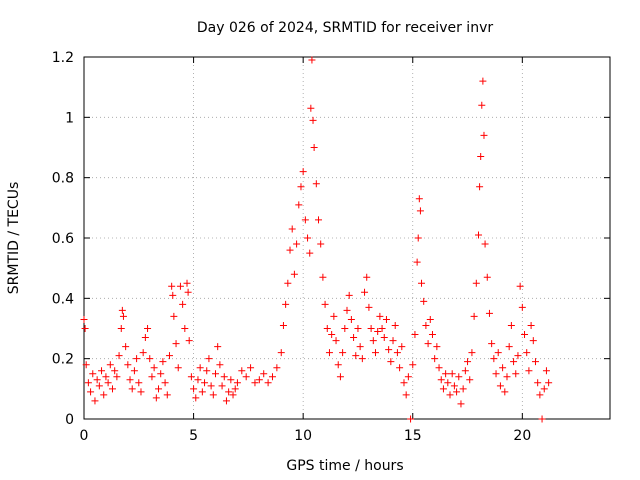  I want to click on x-tick-label: 10, so click(303, 436).